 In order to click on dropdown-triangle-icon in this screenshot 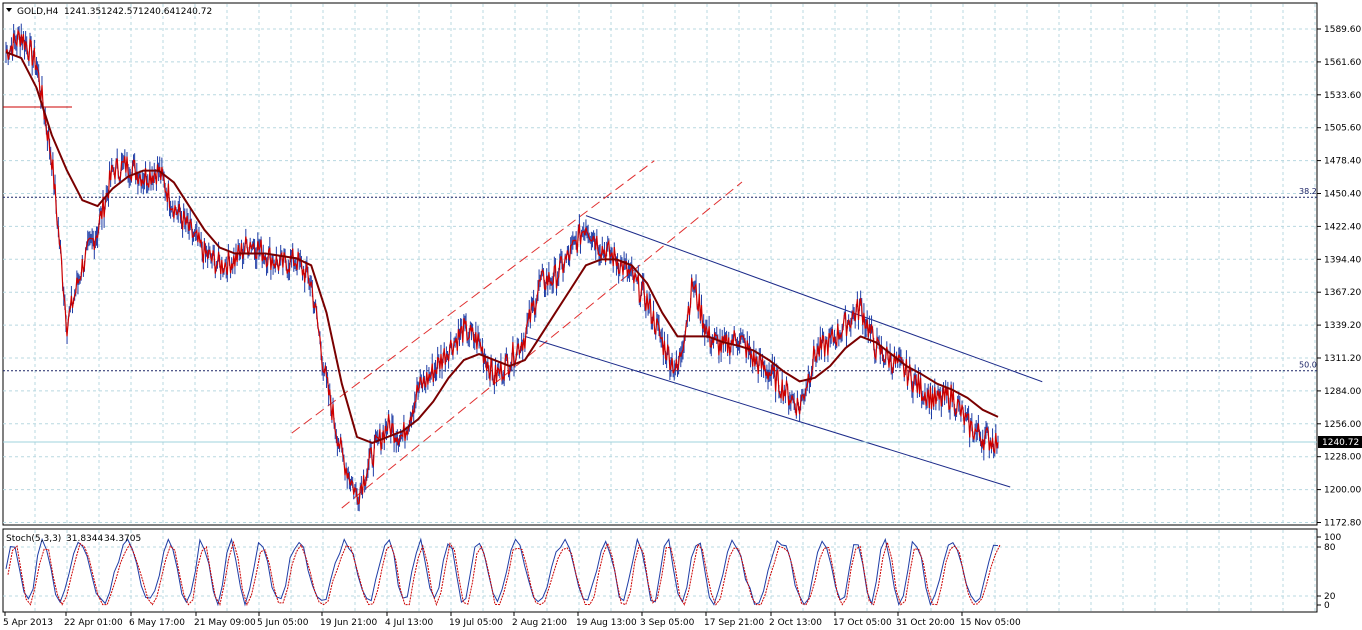, I will do `click(9, 10)`.